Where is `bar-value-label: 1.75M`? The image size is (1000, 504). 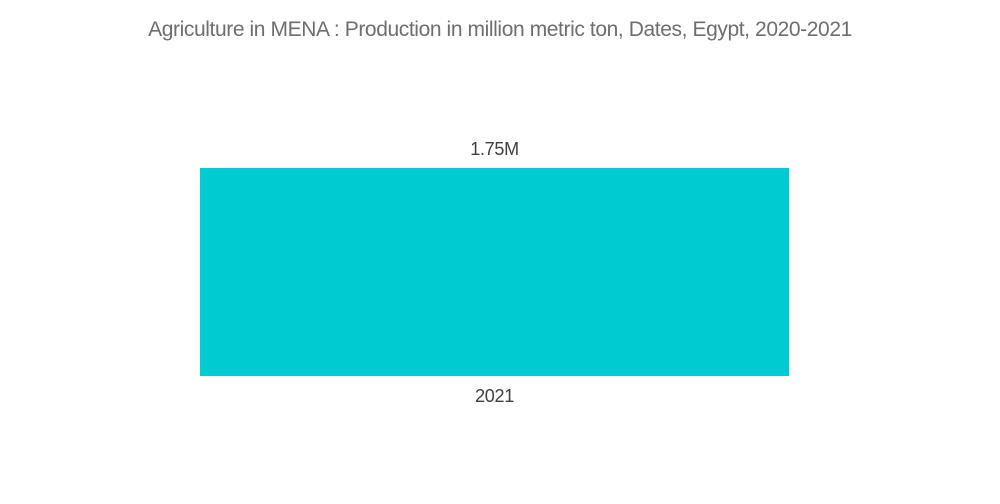 bar-value-label: 1.75M is located at coordinates (494, 149).